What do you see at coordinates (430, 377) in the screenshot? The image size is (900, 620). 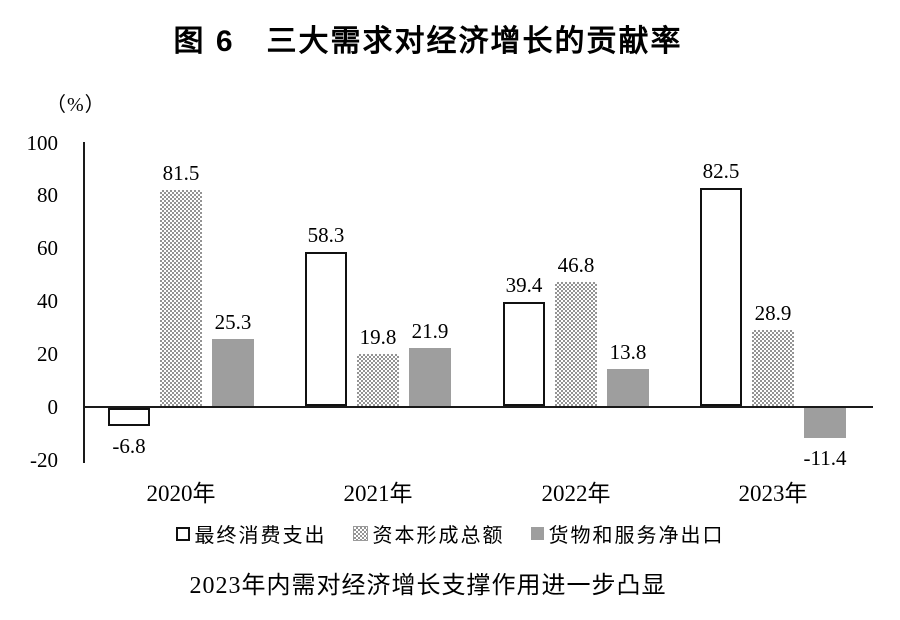 I see `bar-solid-2021年` at bounding box center [430, 377].